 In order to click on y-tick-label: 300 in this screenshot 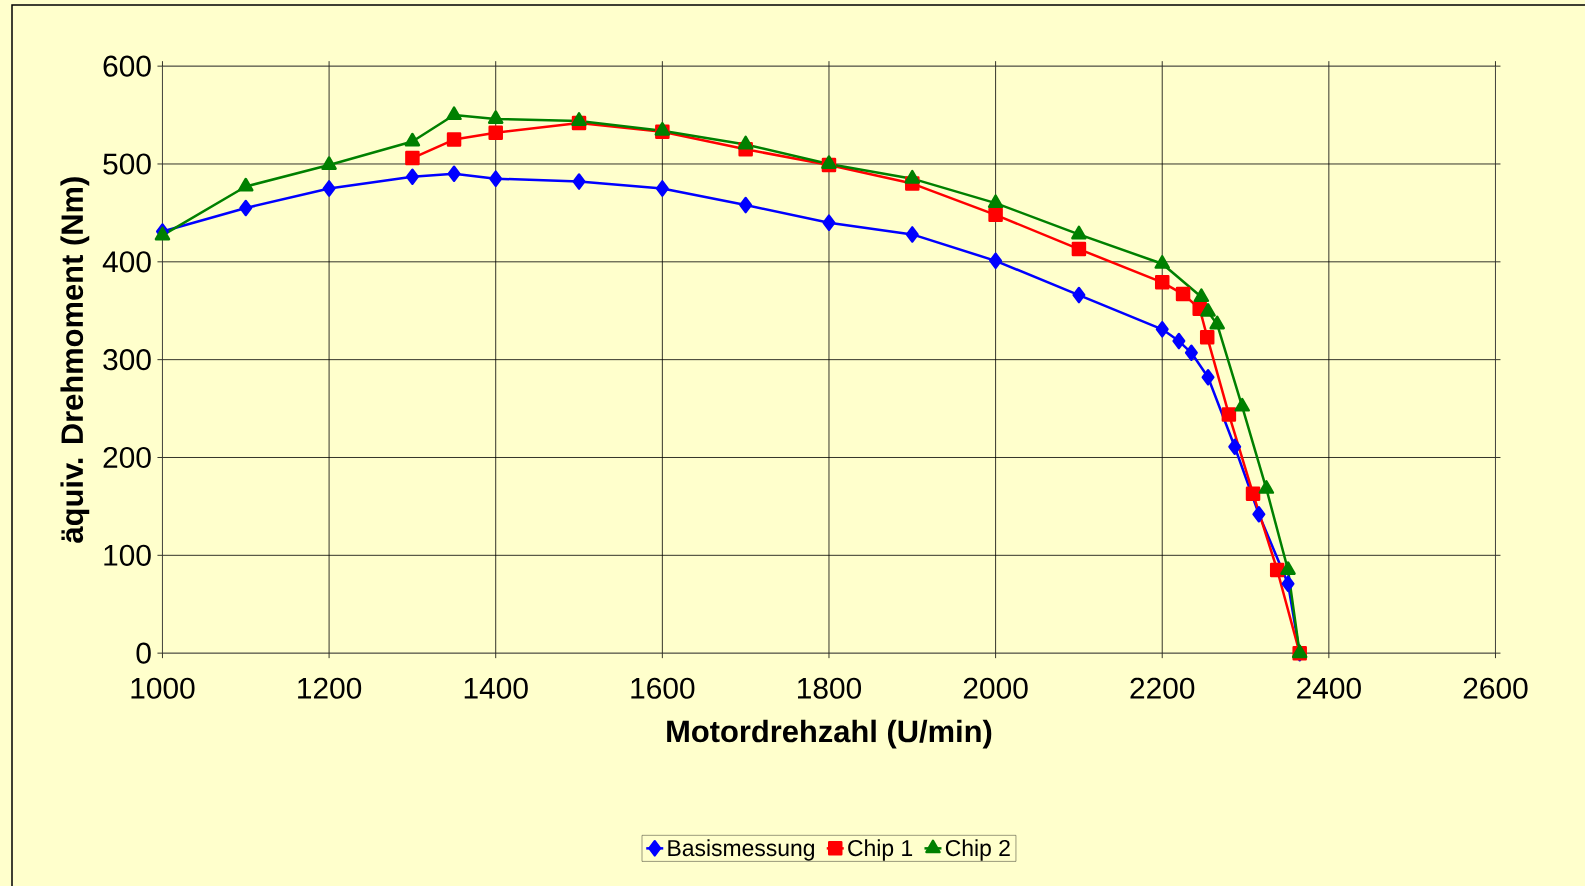, I will do `click(127, 360)`.